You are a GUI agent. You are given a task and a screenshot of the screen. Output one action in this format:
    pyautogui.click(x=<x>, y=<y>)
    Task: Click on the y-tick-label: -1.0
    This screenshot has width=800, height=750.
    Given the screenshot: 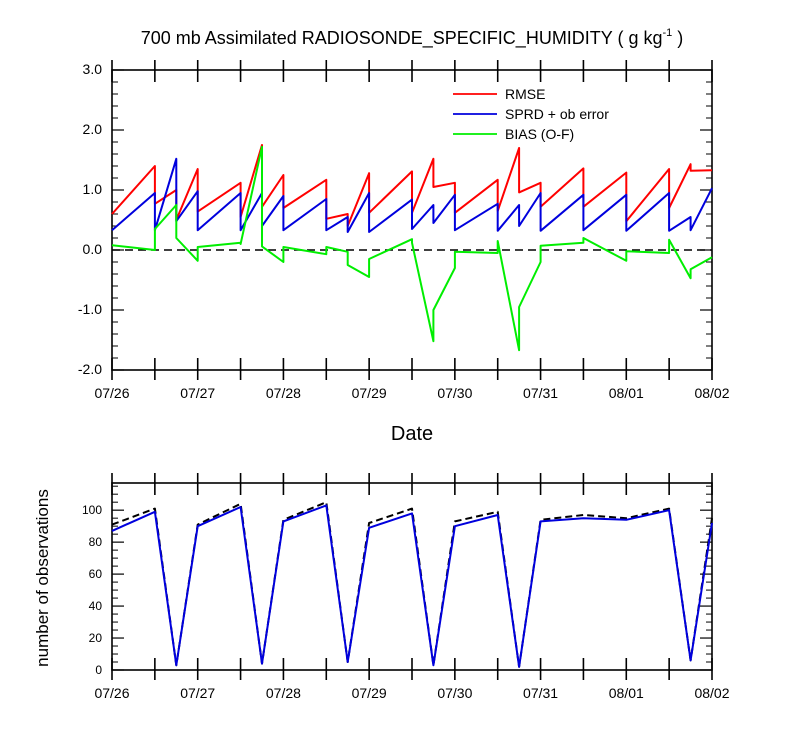 What is the action you would take?
    pyautogui.click(x=90, y=309)
    